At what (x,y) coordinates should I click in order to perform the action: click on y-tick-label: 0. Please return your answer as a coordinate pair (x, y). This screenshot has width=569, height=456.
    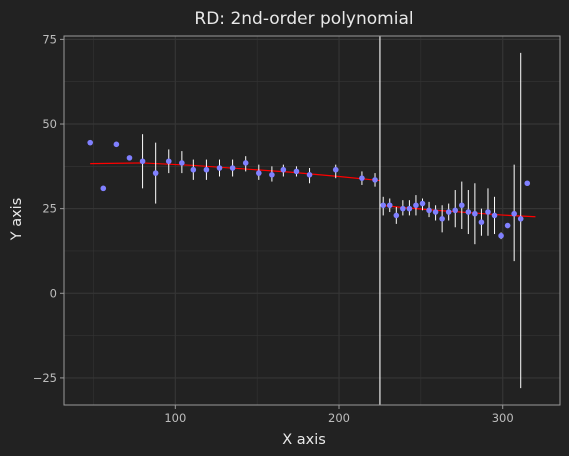
    Looking at the image, I should click on (53, 293).